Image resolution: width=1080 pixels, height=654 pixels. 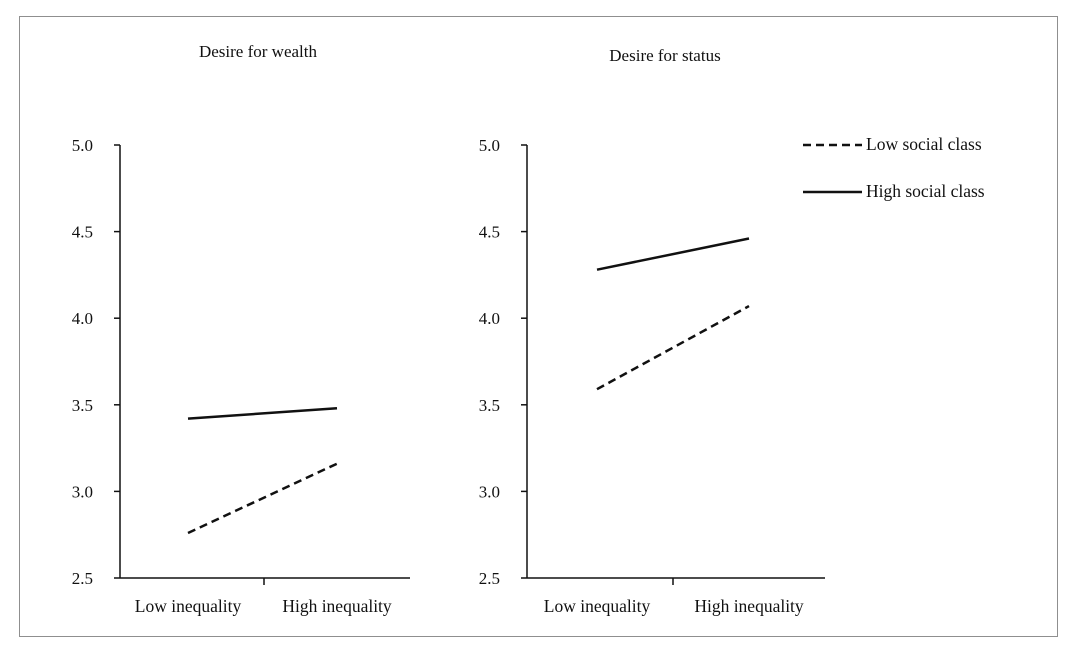 What do you see at coordinates (673, 254) in the screenshot?
I see `panel-2-series-line-high-social-class` at bounding box center [673, 254].